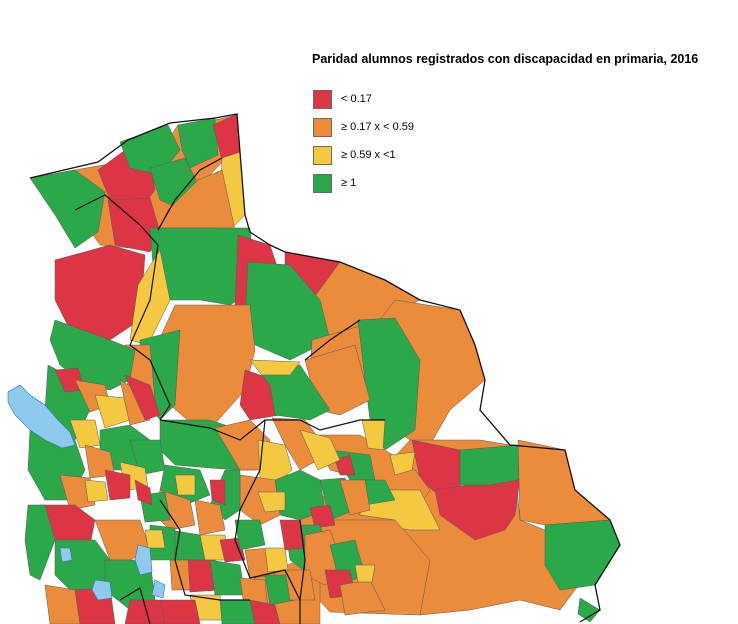  I want to click on legend-label: ≥ 0.59 x <1, so click(368, 155).